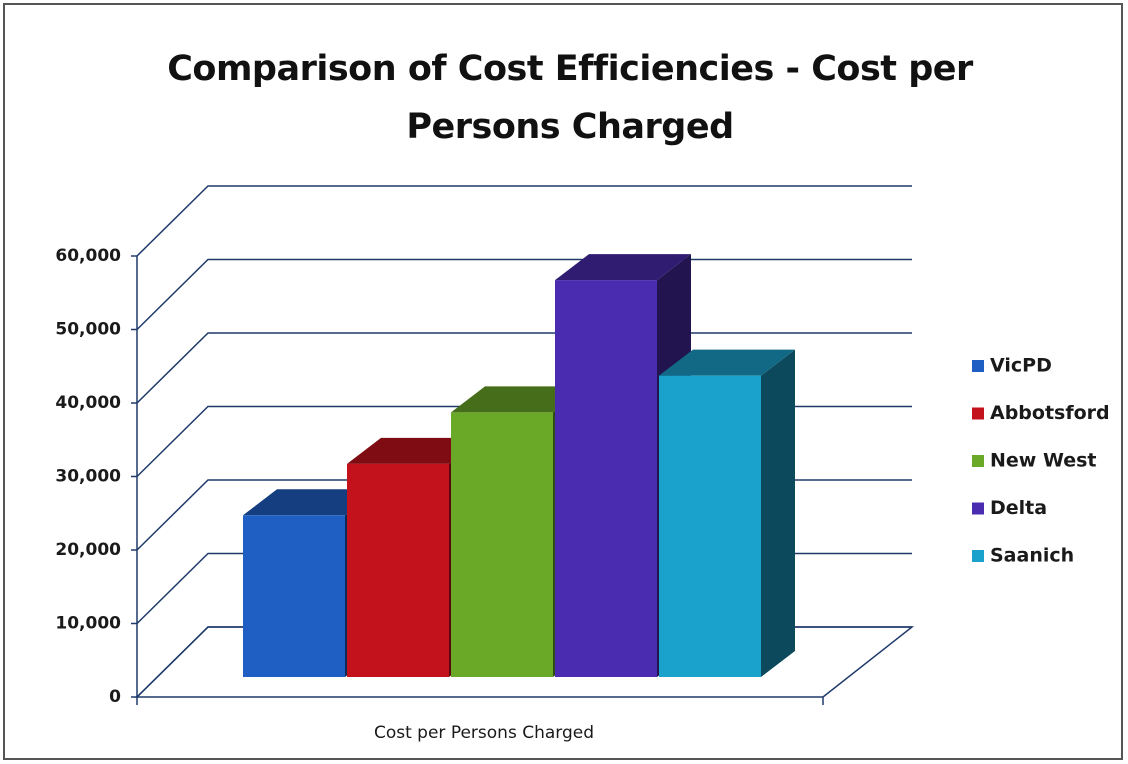 The height and width of the screenshot is (764, 1128). Describe the element at coordinates (115, 697) in the screenshot. I see `y-tick-label: 0` at that location.